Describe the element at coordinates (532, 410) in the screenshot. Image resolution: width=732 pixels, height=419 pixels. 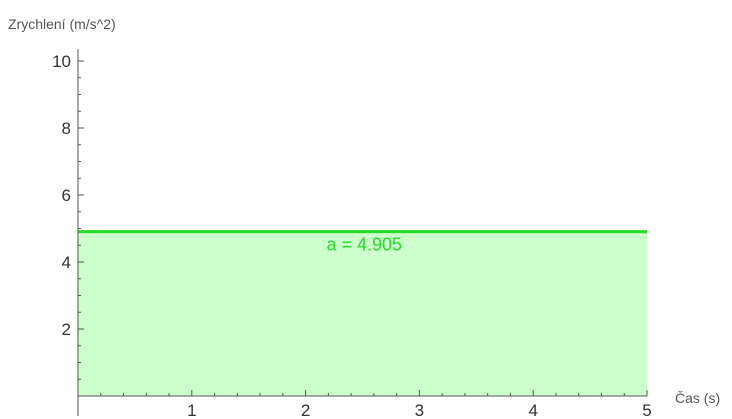
I see `x-tick-label: 4` at that location.